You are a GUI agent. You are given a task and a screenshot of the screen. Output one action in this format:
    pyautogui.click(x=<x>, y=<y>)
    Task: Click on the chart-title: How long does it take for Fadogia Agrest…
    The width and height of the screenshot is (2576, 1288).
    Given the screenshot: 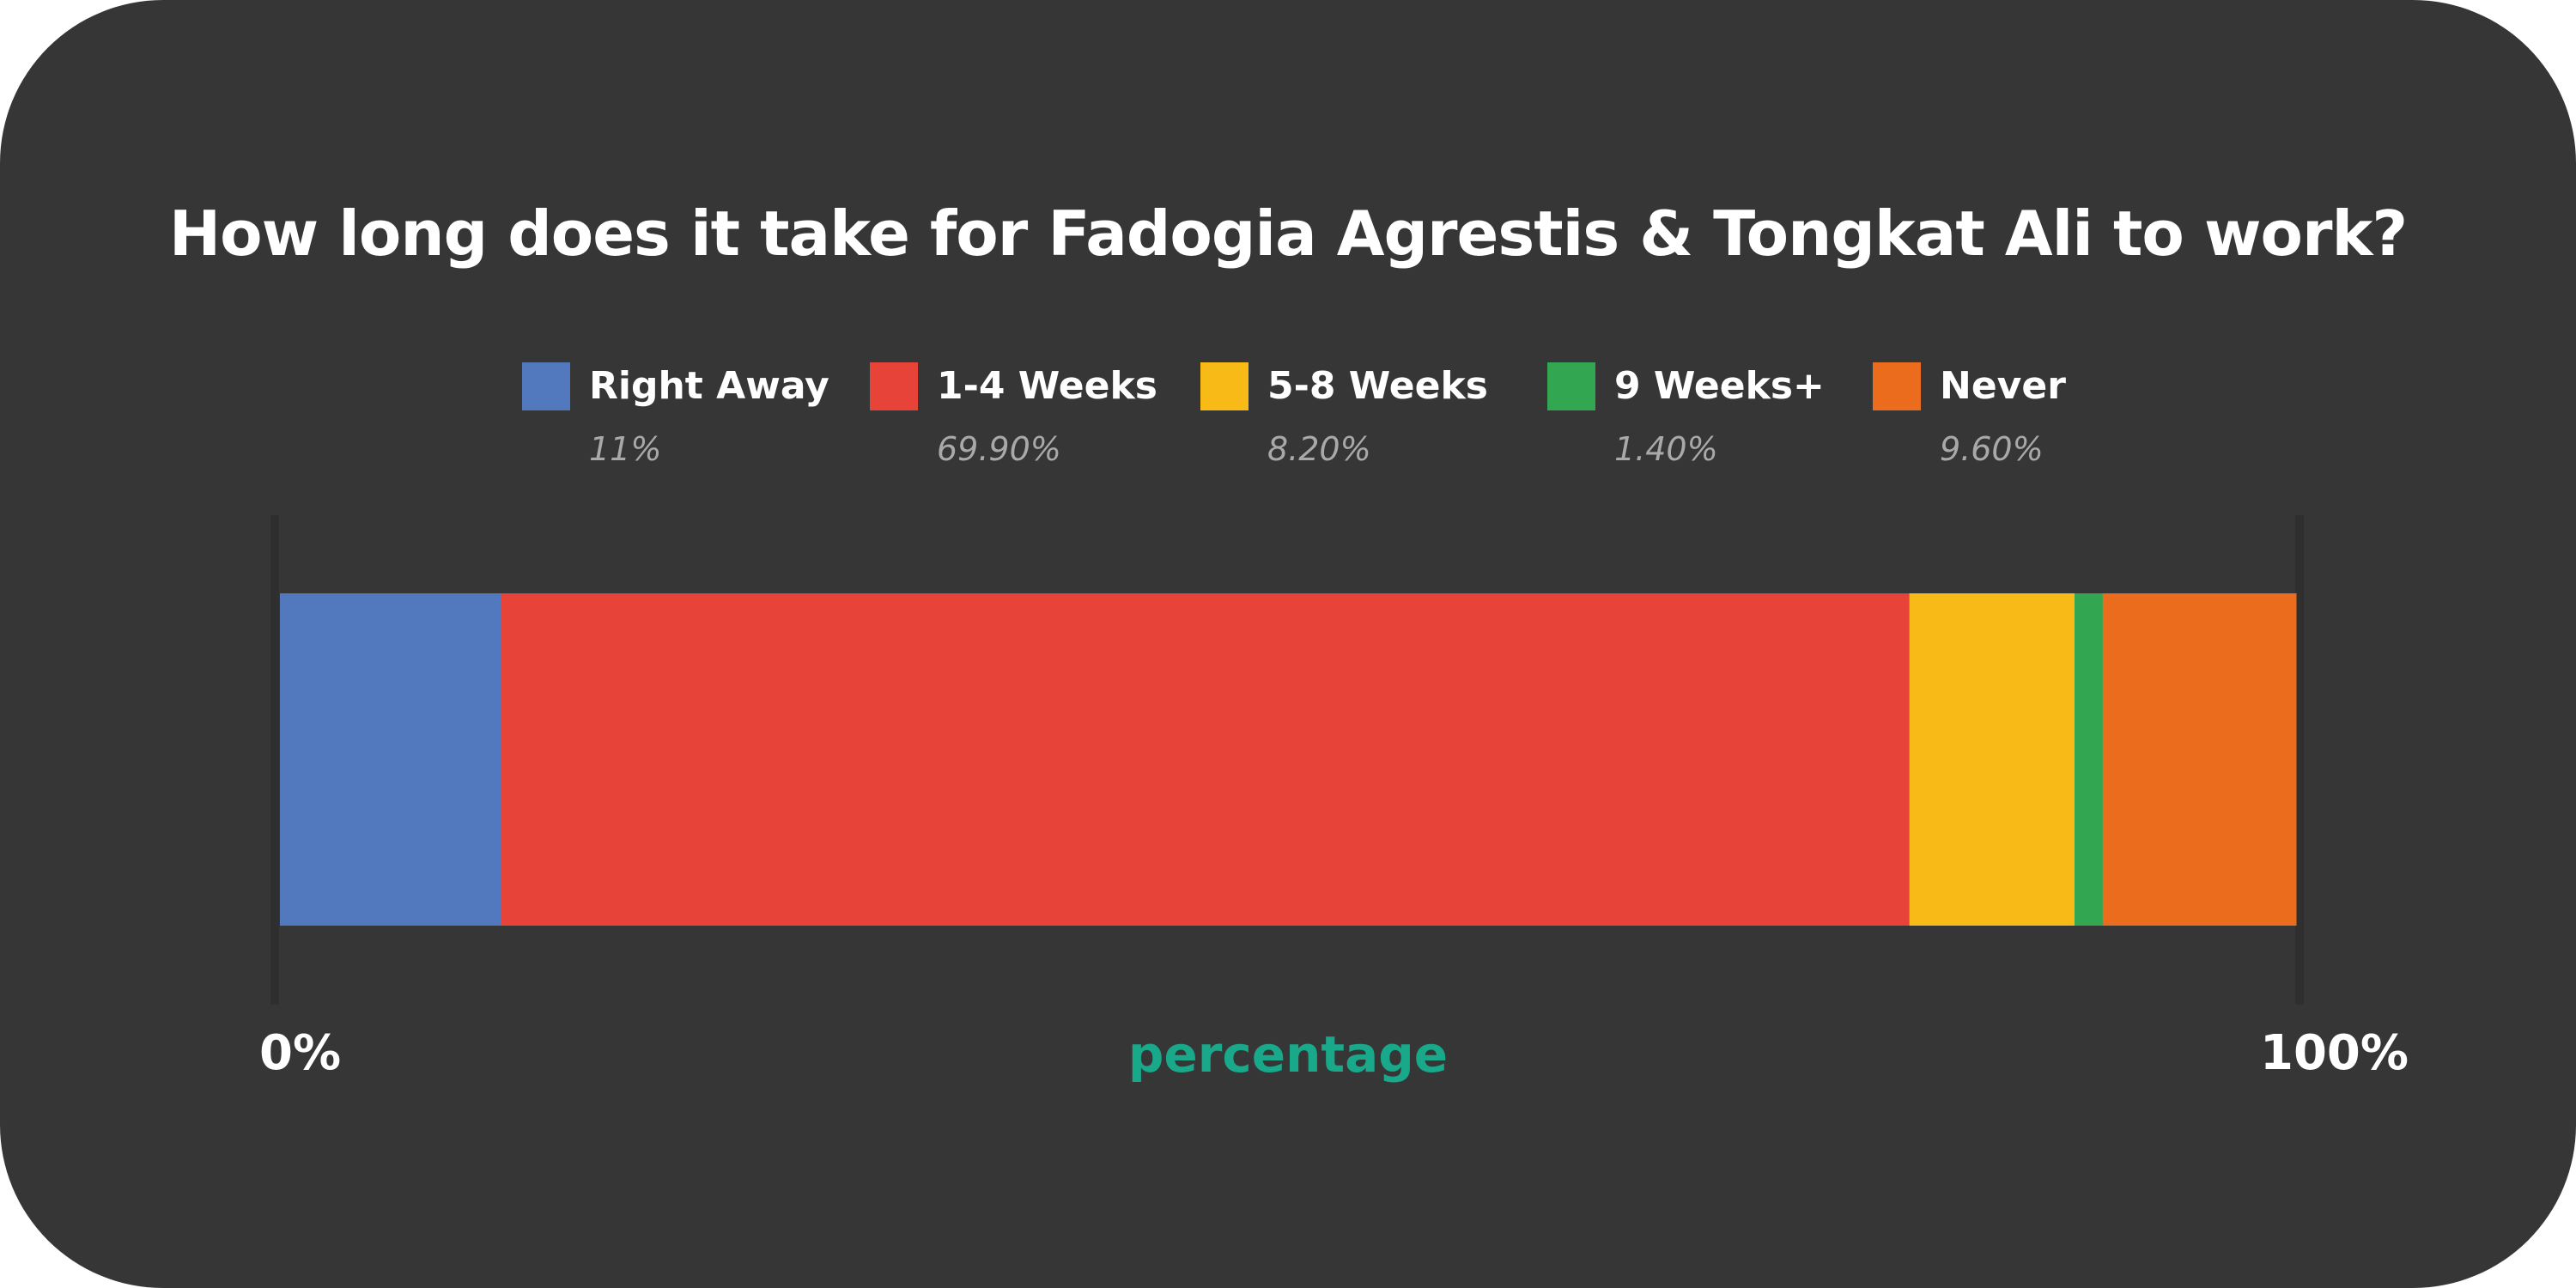 What is the action you would take?
    pyautogui.click(x=1288, y=233)
    